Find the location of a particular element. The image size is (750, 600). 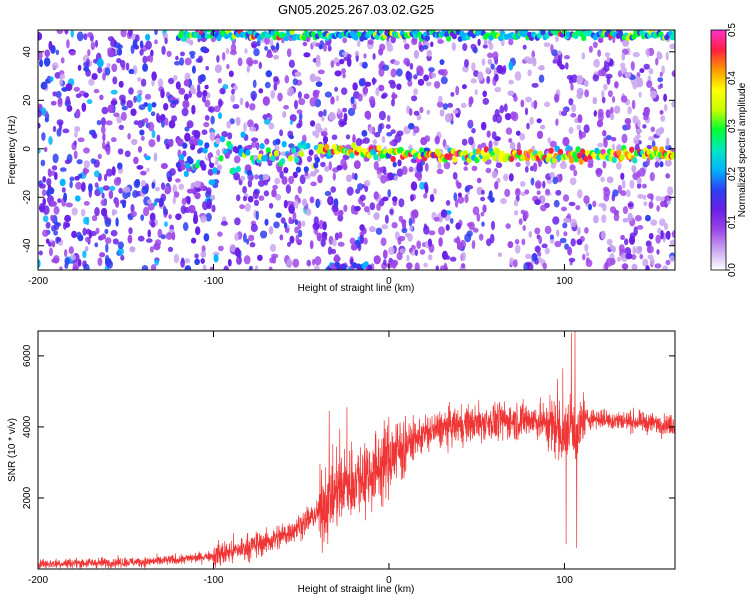

x-tick-label: -100 is located at coordinates (213, 281).